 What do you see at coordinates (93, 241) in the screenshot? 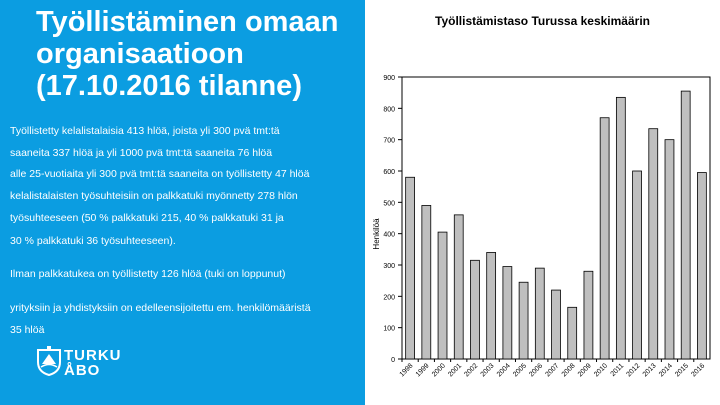
I see `text-line-6: 30 % palkkatuki 36 työsuhteeseen).` at bounding box center [93, 241].